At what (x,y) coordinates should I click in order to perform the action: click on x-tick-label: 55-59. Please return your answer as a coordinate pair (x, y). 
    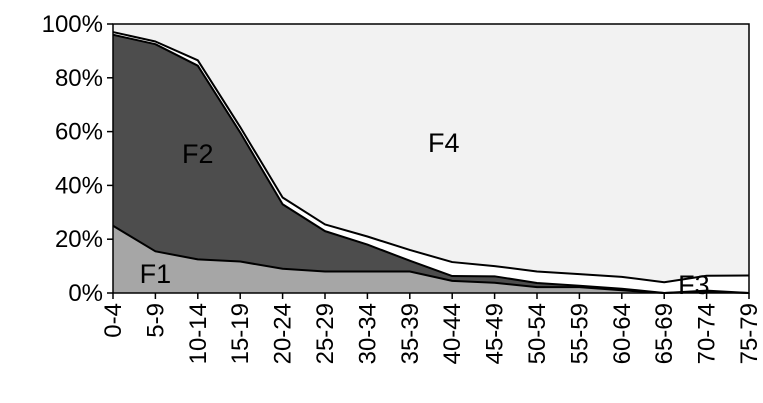
    Looking at the image, I should click on (579, 333).